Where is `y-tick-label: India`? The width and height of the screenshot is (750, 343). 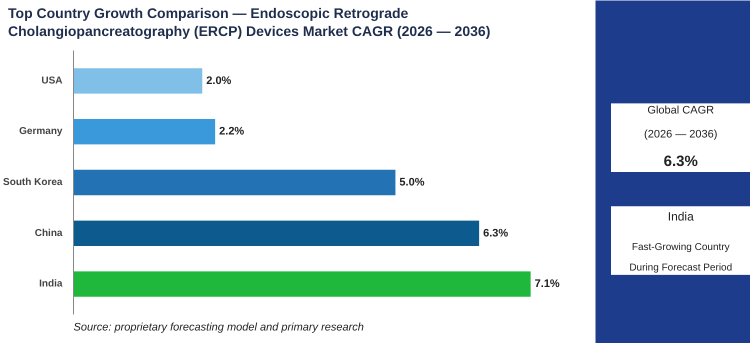 y-tick-label: India is located at coordinates (51, 284).